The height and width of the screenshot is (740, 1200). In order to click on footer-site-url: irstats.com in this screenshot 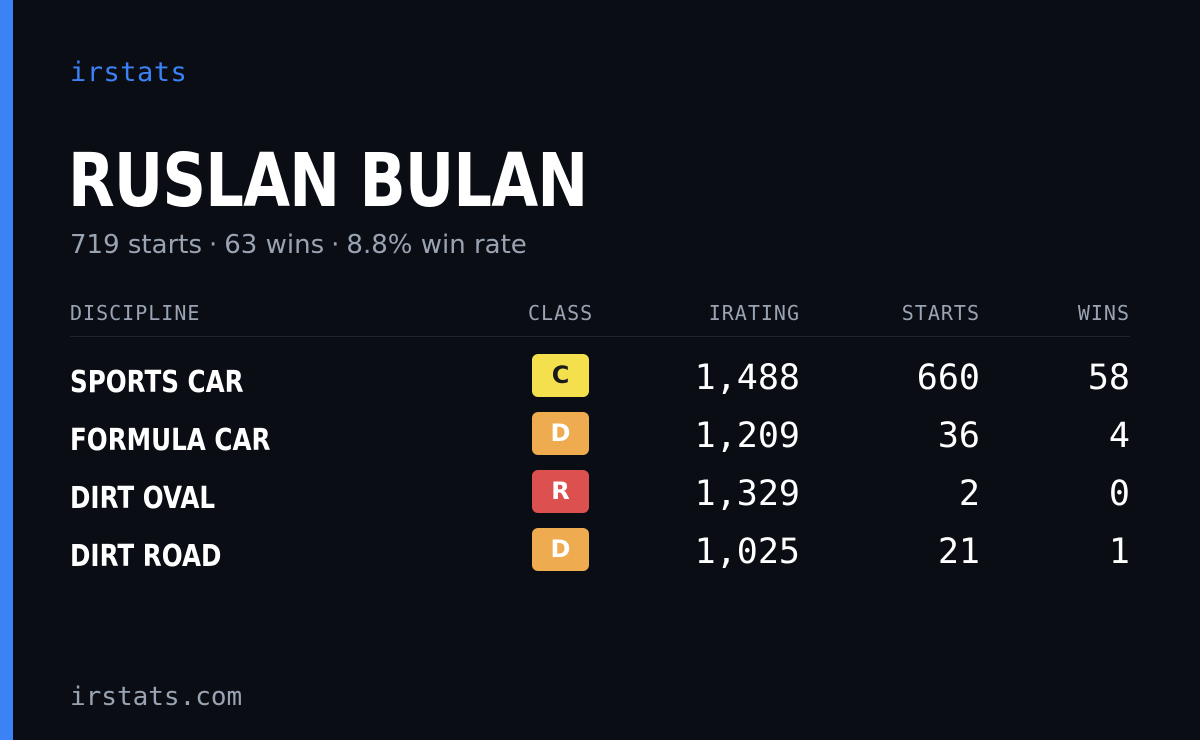, I will do `click(156, 697)`.